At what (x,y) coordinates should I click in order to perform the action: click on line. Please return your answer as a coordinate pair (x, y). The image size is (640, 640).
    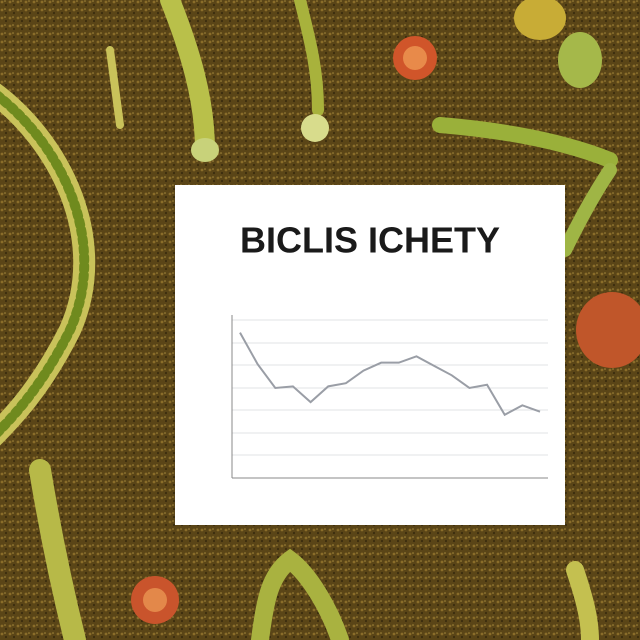
    Looking at the image, I should click on (390, 374).